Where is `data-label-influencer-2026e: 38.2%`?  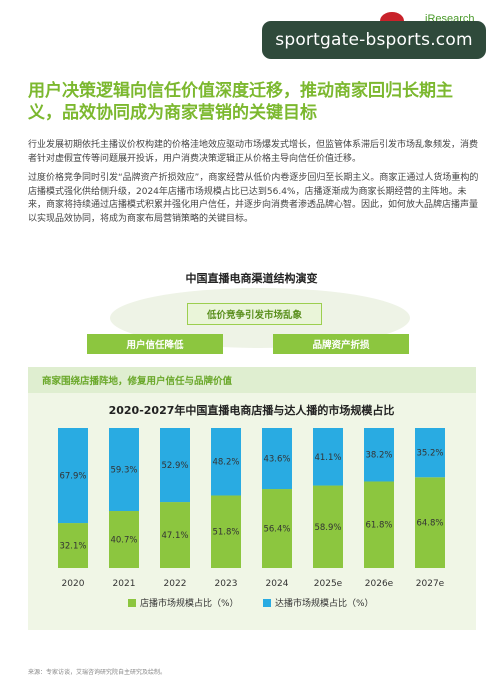
data-label-influencer-2026e: 38.2% is located at coordinates (378, 456).